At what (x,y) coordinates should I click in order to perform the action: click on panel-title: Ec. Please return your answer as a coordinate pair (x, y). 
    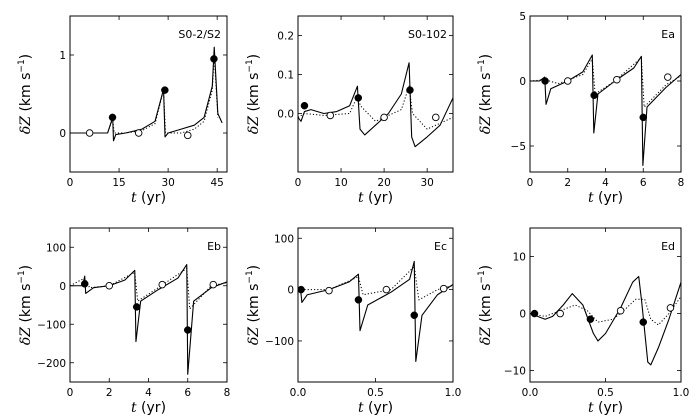
    Looking at the image, I should click on (440, 246).